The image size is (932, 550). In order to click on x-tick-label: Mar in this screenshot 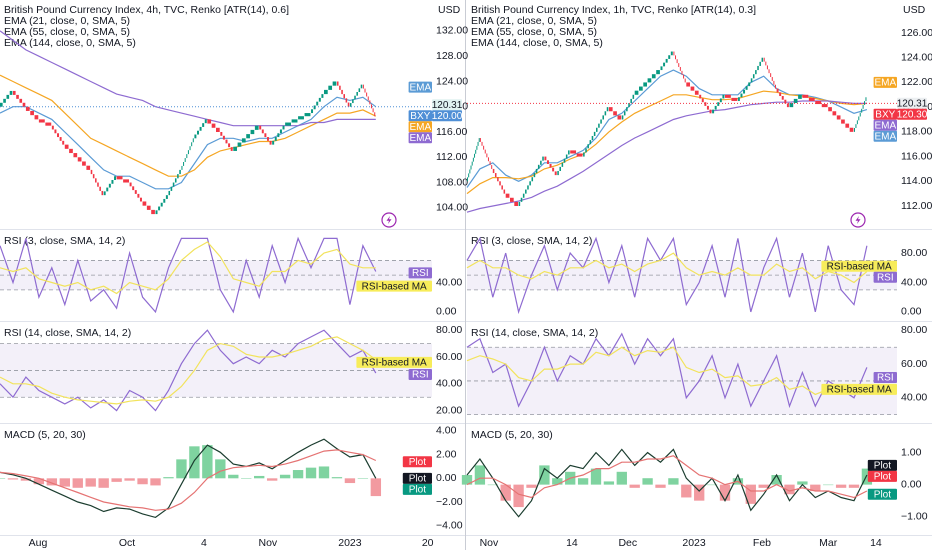, I will do `click(828, 543)`.